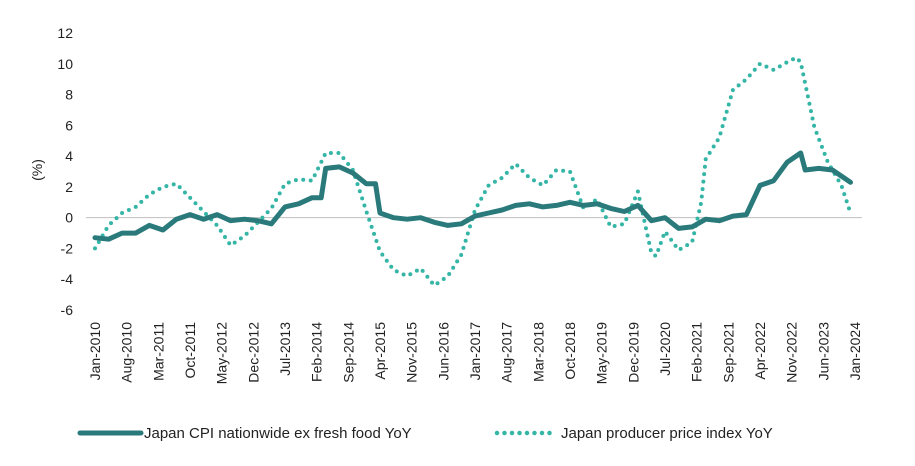  Describe the element at coordinates (69, 156) in the screenshot. I see `y-tick-label: 4` at that location.